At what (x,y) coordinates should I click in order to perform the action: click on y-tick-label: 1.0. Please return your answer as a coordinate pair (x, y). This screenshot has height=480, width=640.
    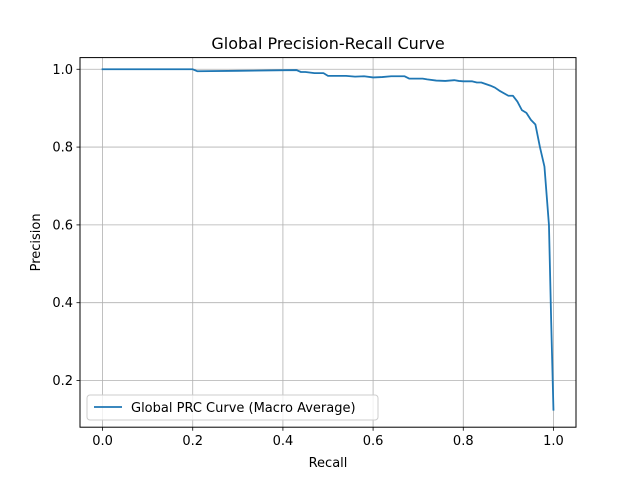
    Looking at the image, I should click on (62, 70).